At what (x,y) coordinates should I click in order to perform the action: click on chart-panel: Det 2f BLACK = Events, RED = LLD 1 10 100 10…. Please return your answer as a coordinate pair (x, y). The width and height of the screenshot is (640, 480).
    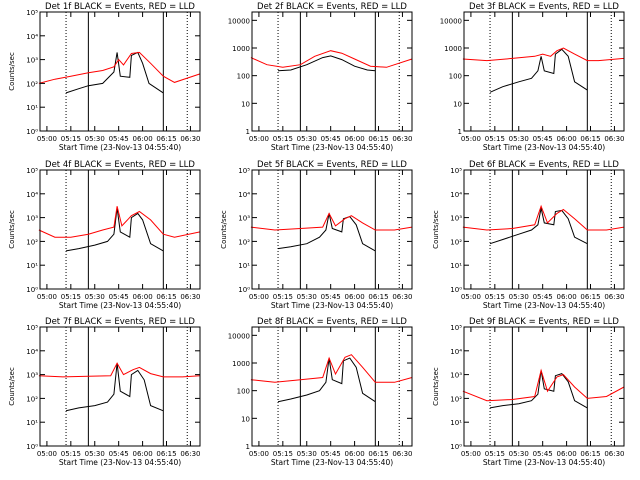
    Looking at the image, I should click on (320, 77).